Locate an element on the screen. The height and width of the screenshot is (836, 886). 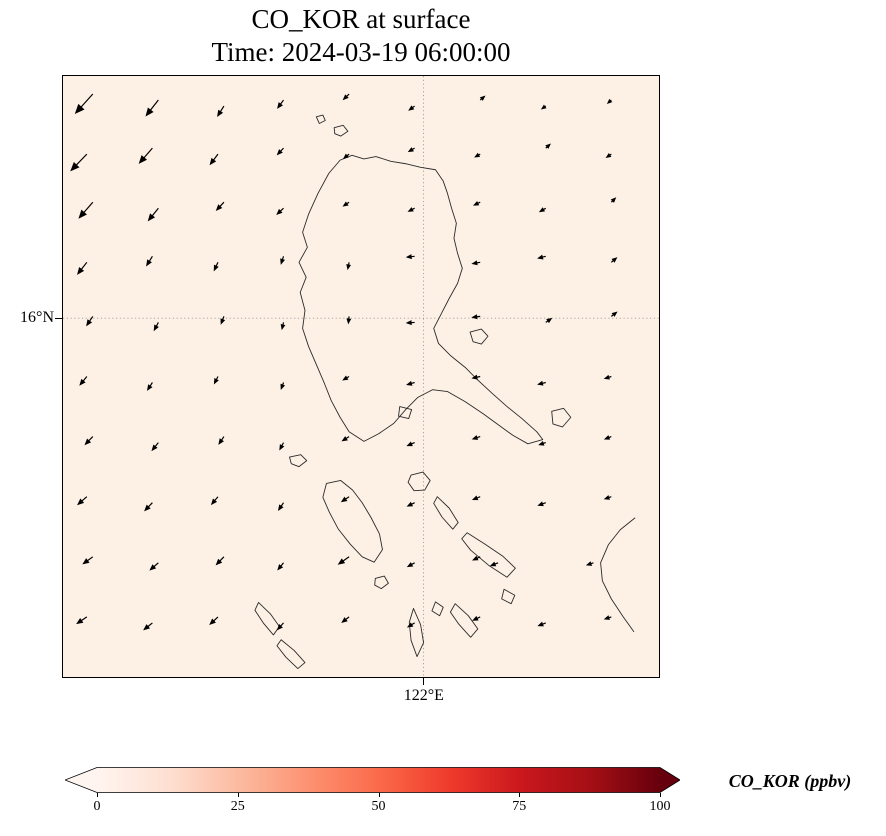
longitude-tick-label: 122°E is located at coordinates (423, 695).